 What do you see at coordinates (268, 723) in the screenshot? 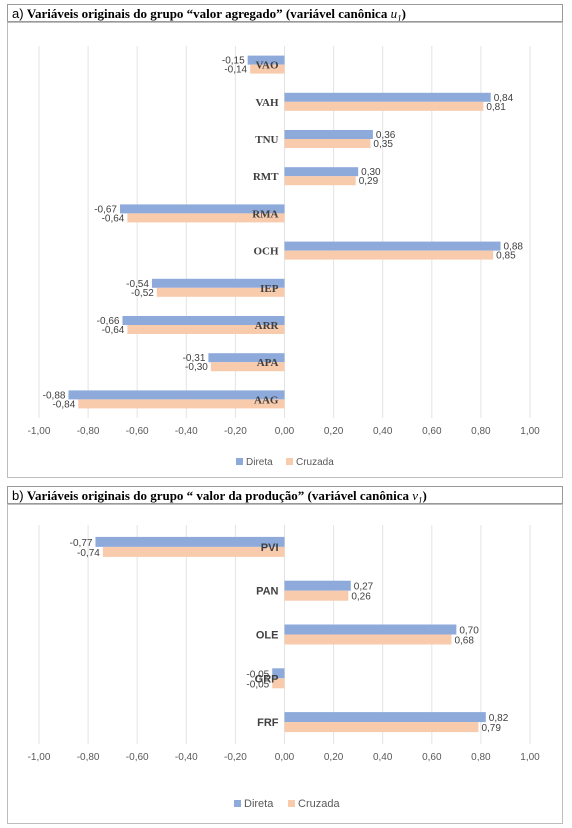
I see `category-label: FRF` at bounding box center [268, 723].